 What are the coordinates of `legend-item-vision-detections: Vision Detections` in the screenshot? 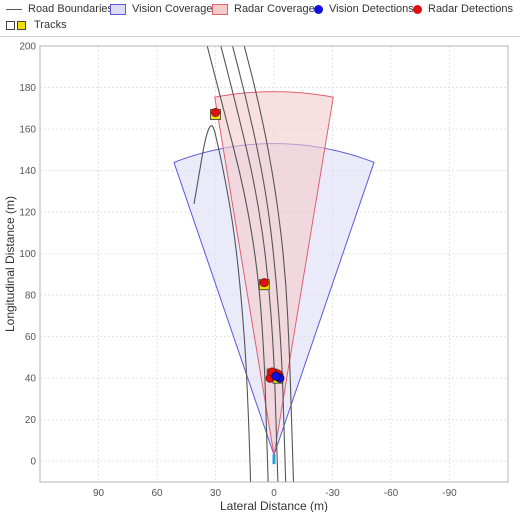 It's located at (364, 9).